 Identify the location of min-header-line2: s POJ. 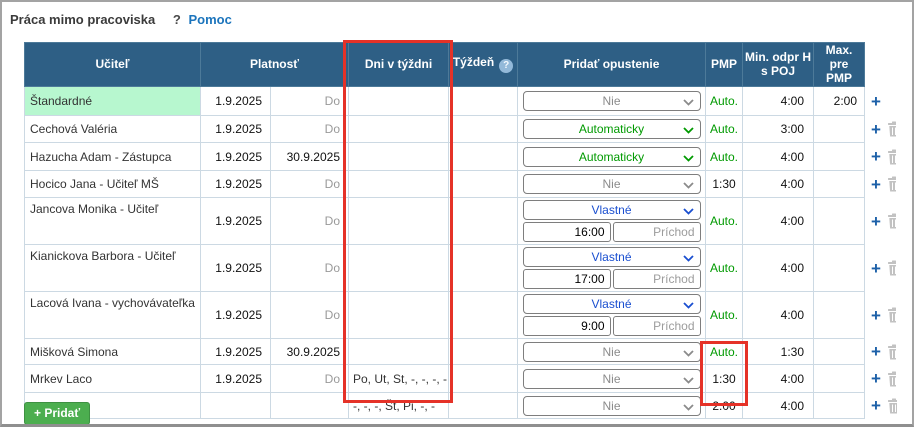
(778, 70).